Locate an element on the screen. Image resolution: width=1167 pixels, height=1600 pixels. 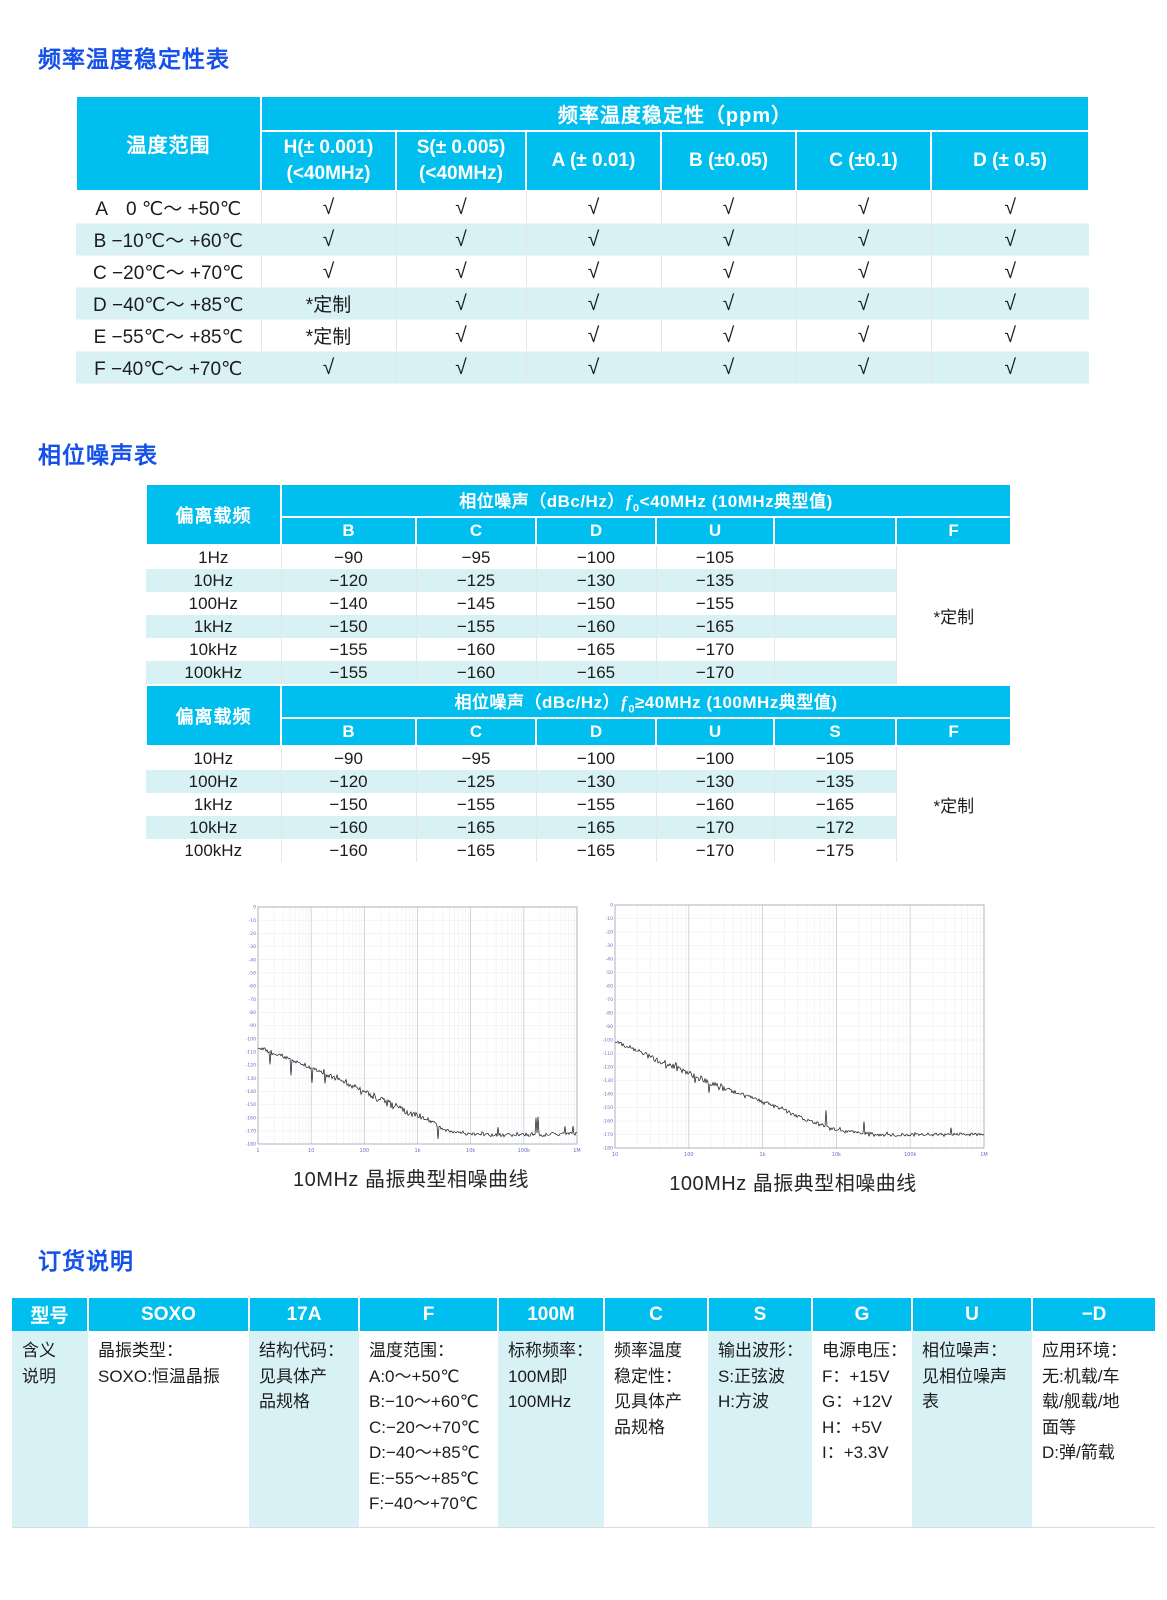
ordering-description-line: 见具体产 is located at coordinates (293, 1376).